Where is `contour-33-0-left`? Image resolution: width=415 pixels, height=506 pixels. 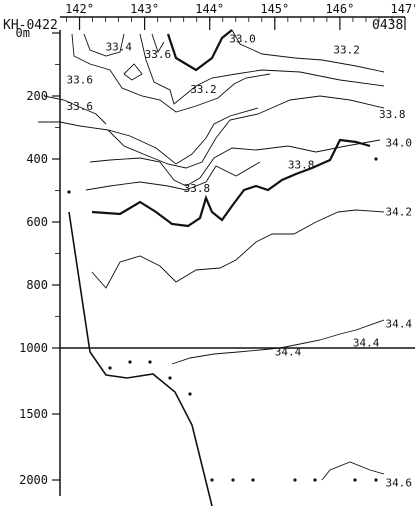 contour-33-0-left is located at coordinates (158, 43).